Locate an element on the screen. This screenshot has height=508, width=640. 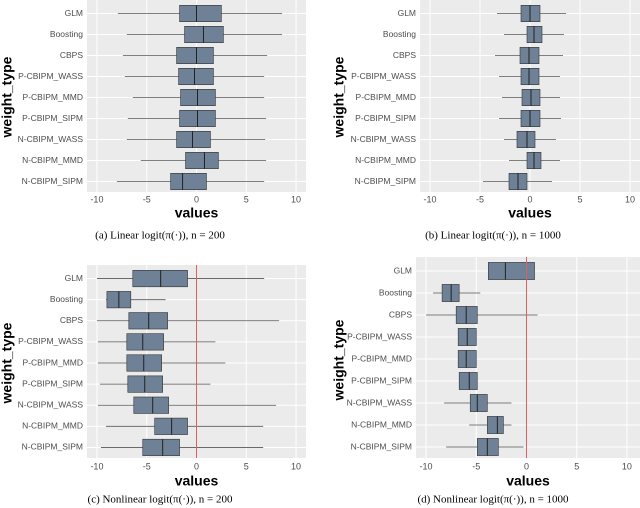
caption: (b) Linear logit(π(·)), n = 1000 is located at coordinates (493, 236).